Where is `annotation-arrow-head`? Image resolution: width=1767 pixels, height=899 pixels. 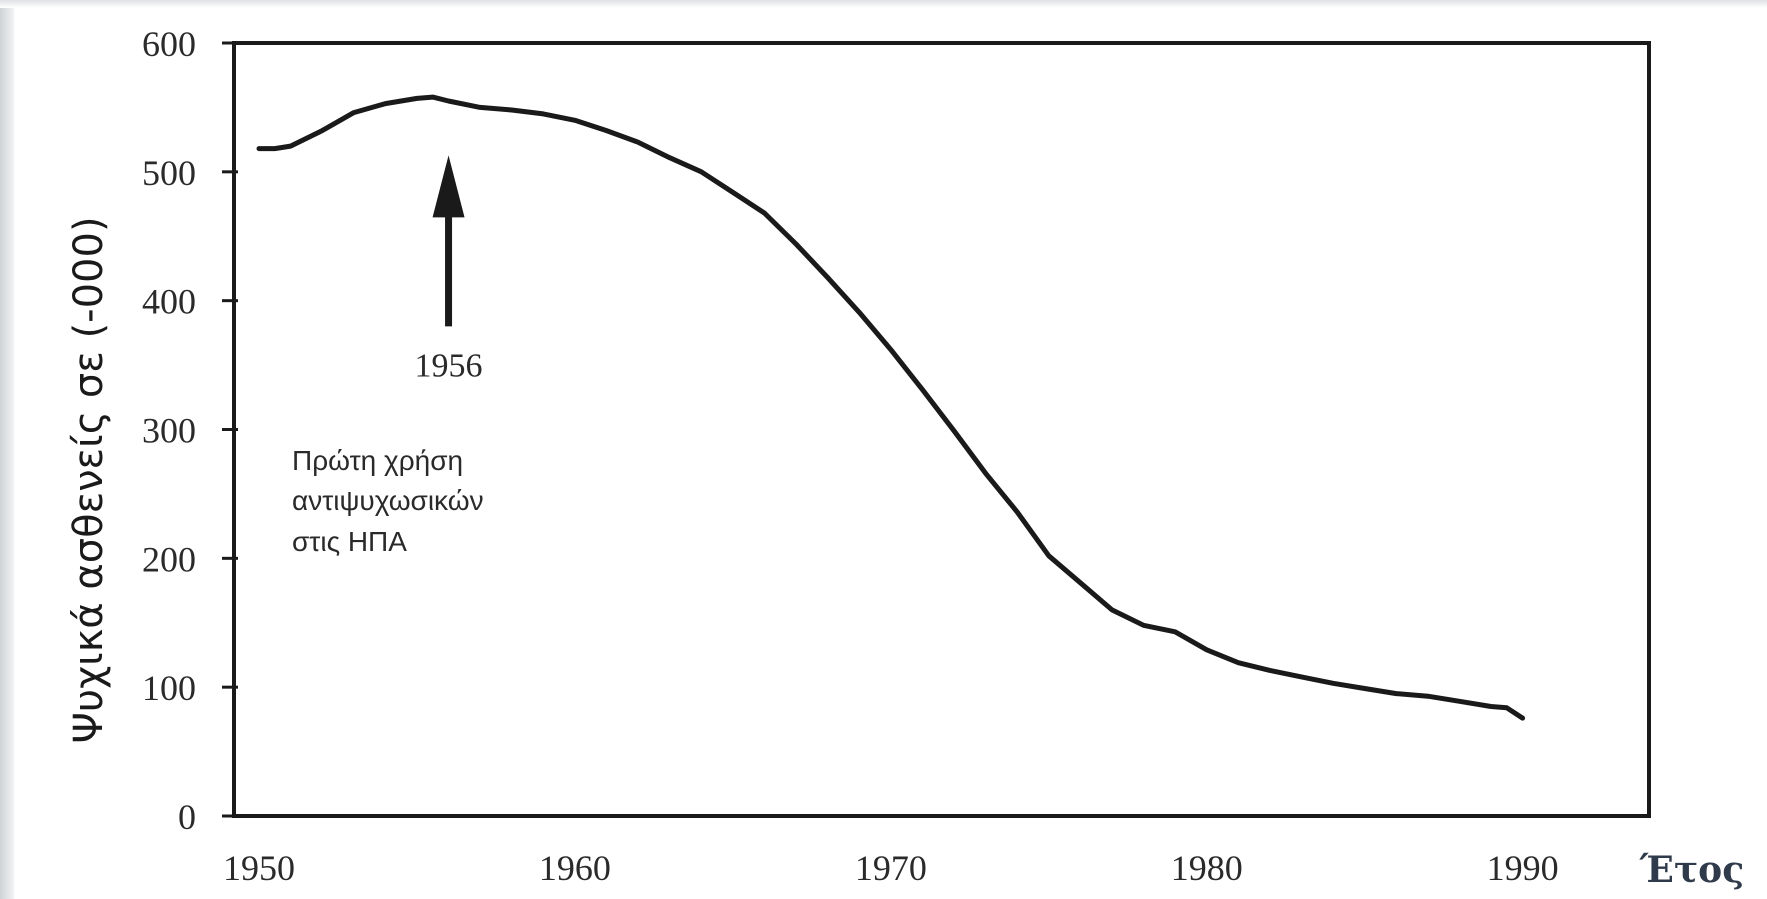
annotation-arrow-head is located at coordinates (448, 186).